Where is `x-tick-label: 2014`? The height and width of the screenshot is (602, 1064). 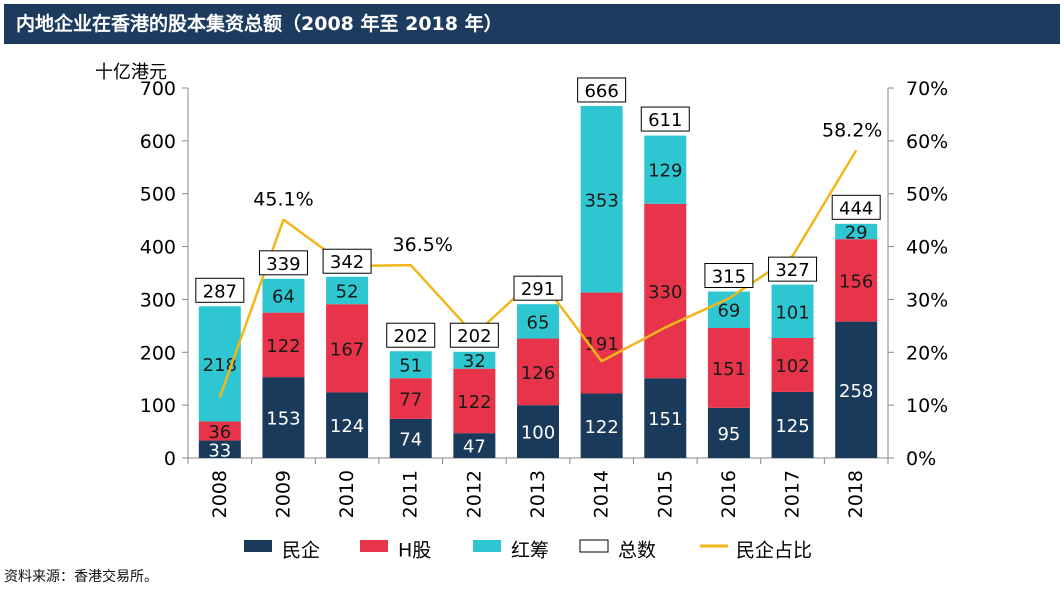
x-tick-label: 2014 is located at coordinates (602, 494).